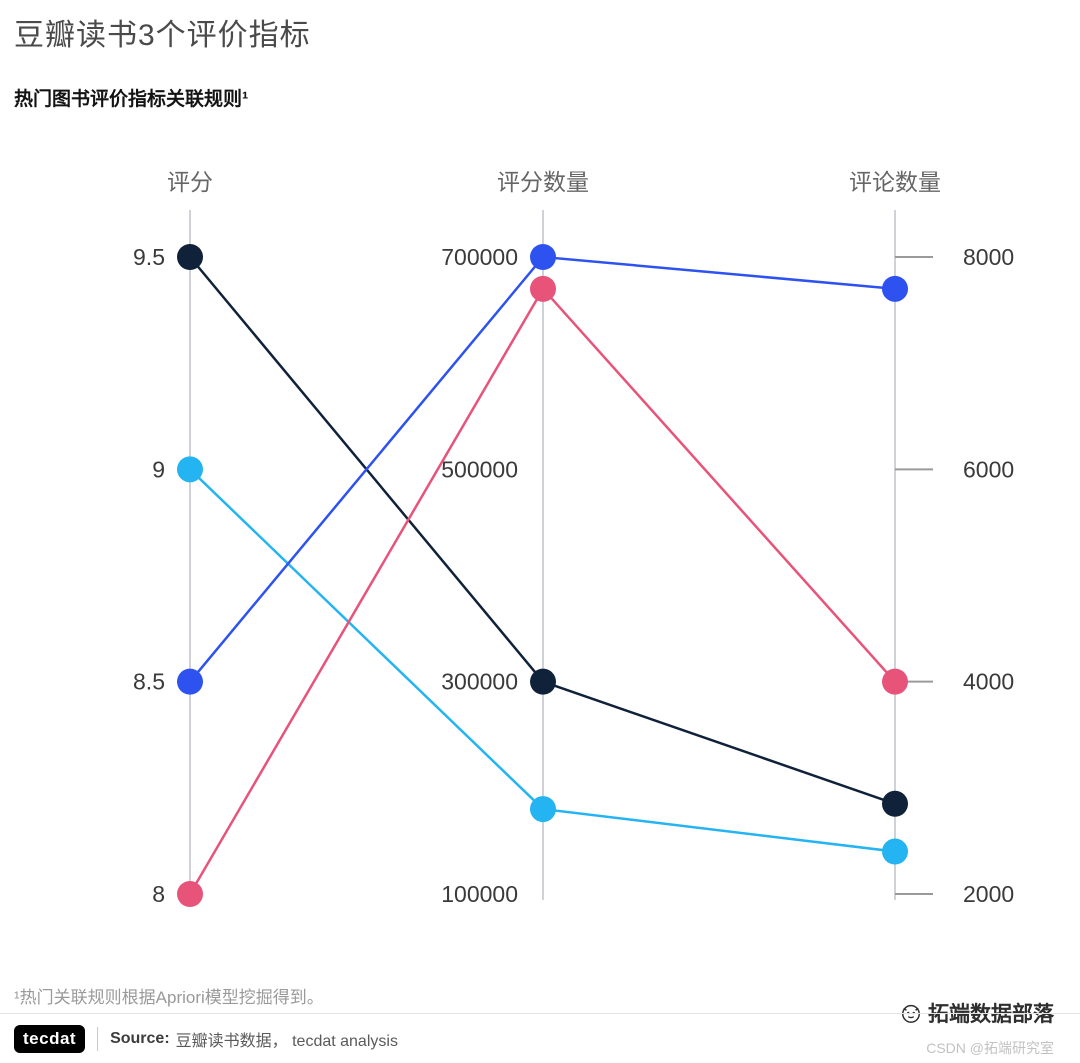 Image resolution: width=1080 pixels, height=1063 pixels. What do you see at coordinates (50, 1038) in the screenshot?
I see `tecdat-logo: tecdat` at bounding box center [50, 1038].